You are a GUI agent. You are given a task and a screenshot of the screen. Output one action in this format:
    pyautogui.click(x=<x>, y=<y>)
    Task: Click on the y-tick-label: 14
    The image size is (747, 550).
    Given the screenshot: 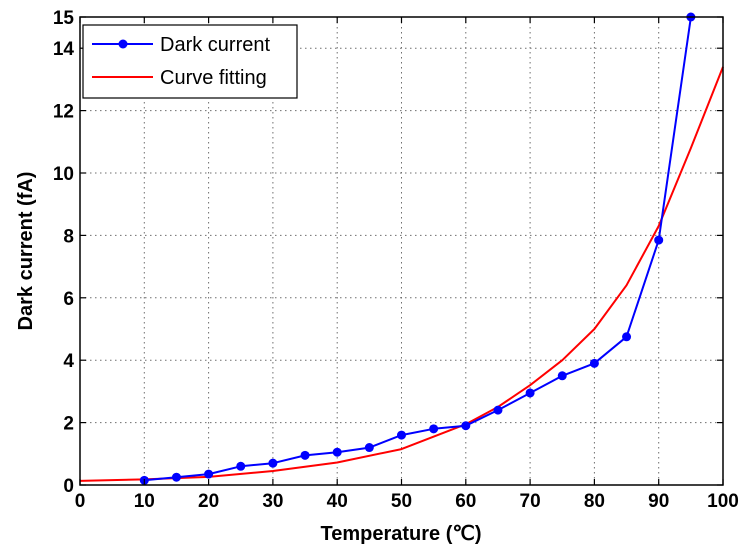 What is the action you would take?
    pyautogui.click(x=64, y=49)
    